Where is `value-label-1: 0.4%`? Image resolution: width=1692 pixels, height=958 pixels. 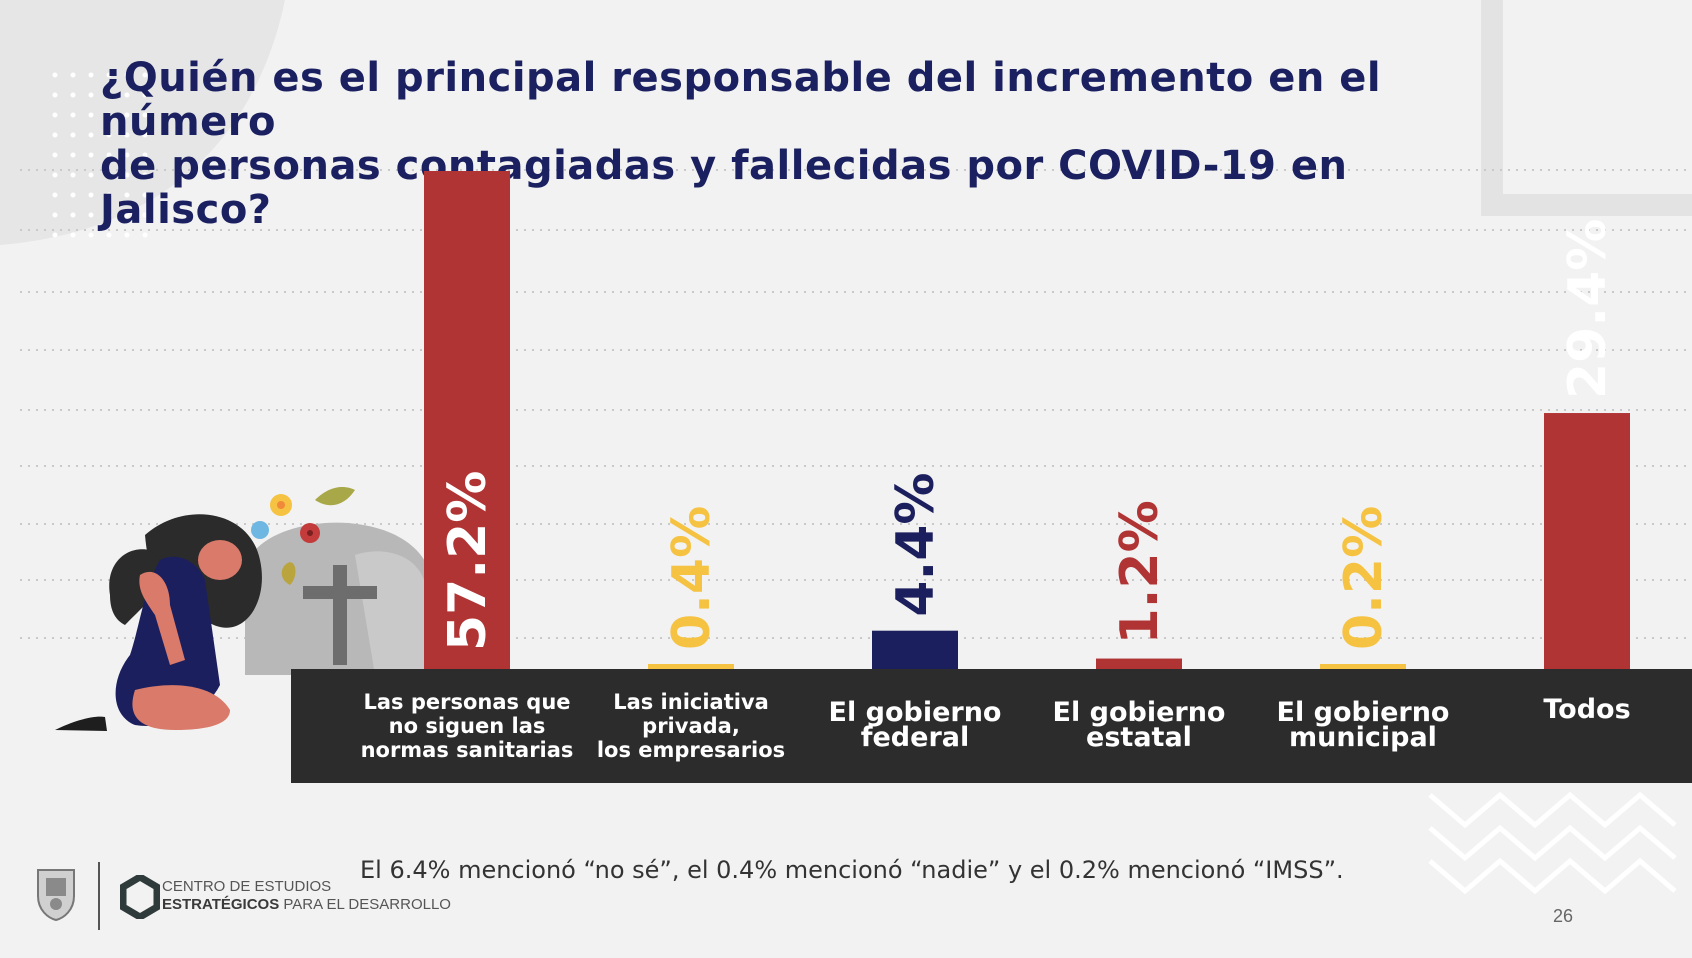
value-label-1: 0.4% is located at coordinates (692, 578).